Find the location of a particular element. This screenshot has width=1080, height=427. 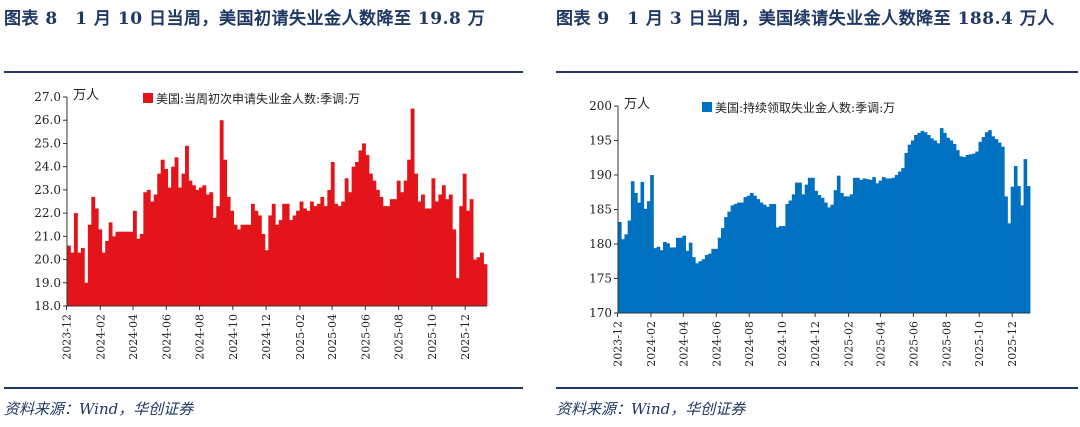

x-tick-label: 2025-12 is located at coordinates (1012, 344).